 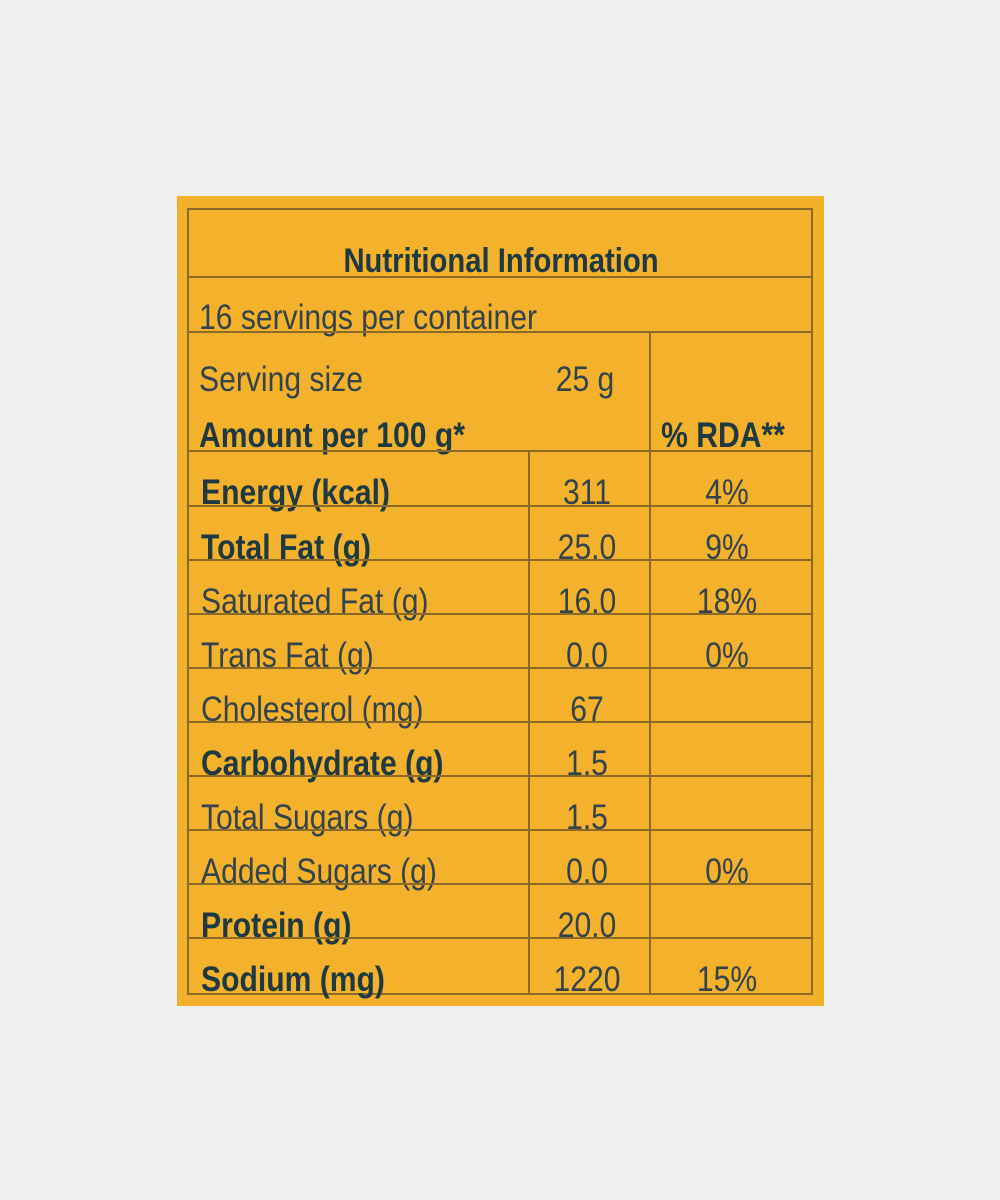 What do you see at coordinates (501, 261) in the screenshot?
I see `label-title: Nutritional Information` at bounding box center [501, 261].